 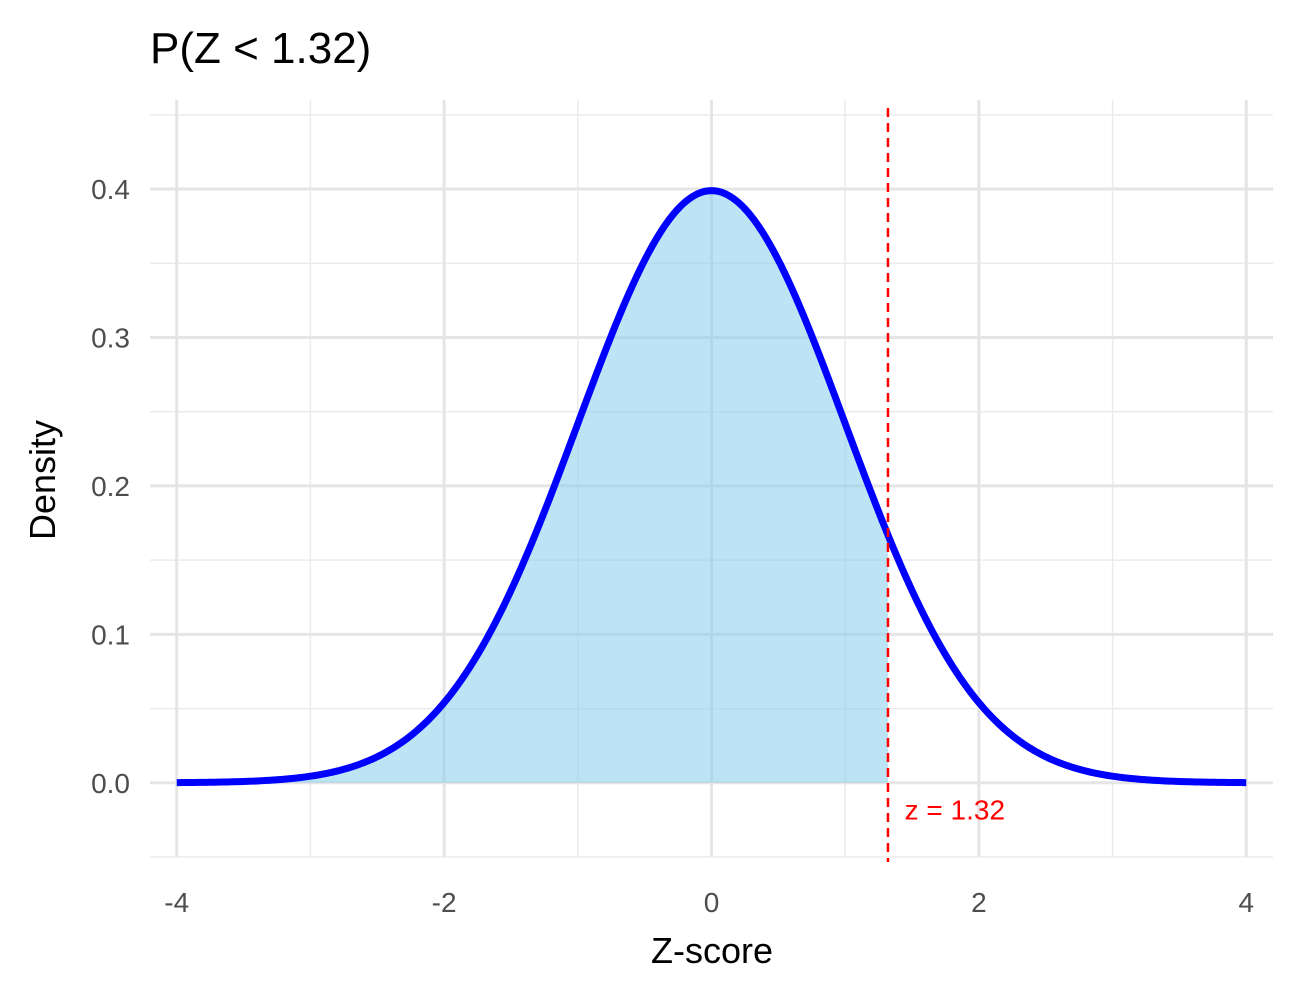 What do you see at coordinates (712, 950) in the screenshot?
I see `x-axis-title: Z-score` at bounding box center [712, 950].